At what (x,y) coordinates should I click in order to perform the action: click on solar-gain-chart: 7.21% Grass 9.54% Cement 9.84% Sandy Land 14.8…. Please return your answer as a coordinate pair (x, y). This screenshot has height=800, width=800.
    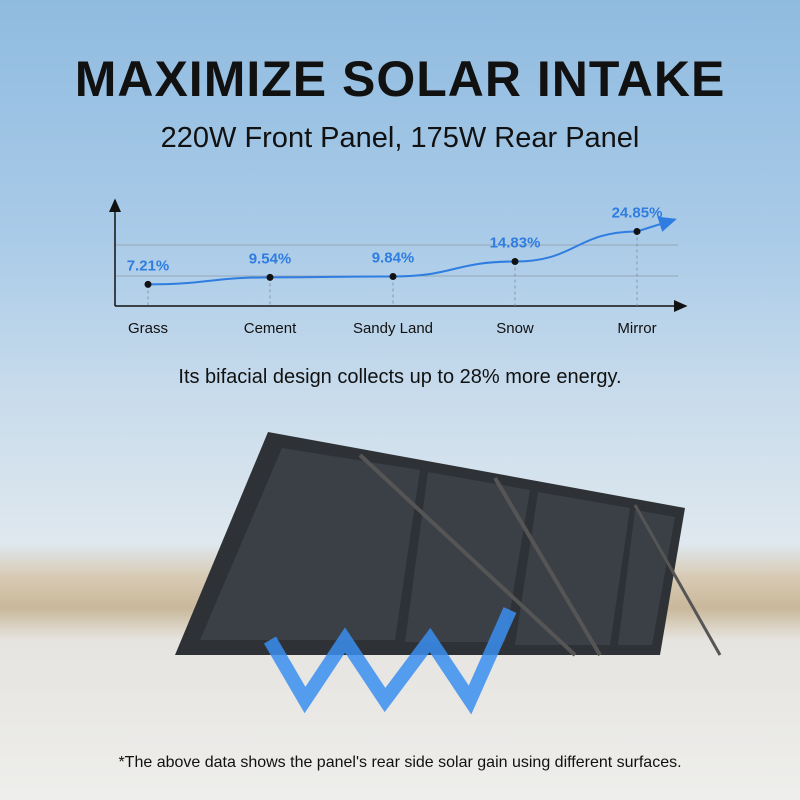
    Looking at the image, I should click on (398, 267).